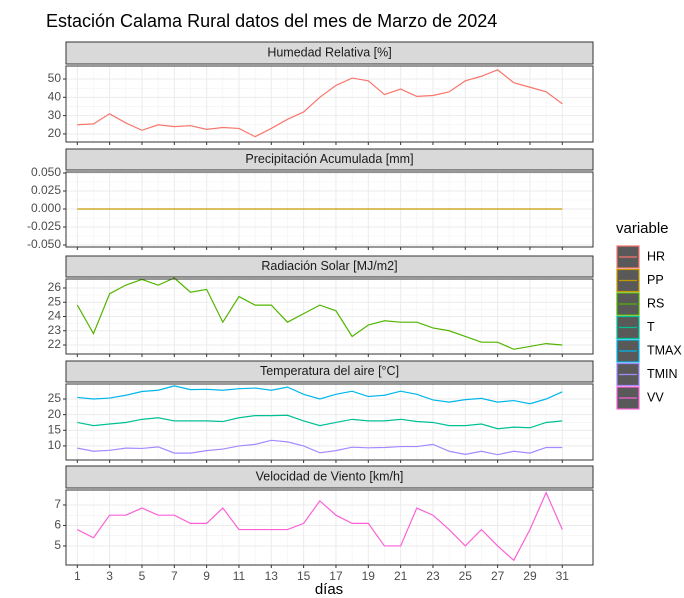 This screenshot has width=684, height=598. What do you see at coordinates (655, 280) in the screenshot?
I see `legend-label: PP` at bounding box center [655, 280].